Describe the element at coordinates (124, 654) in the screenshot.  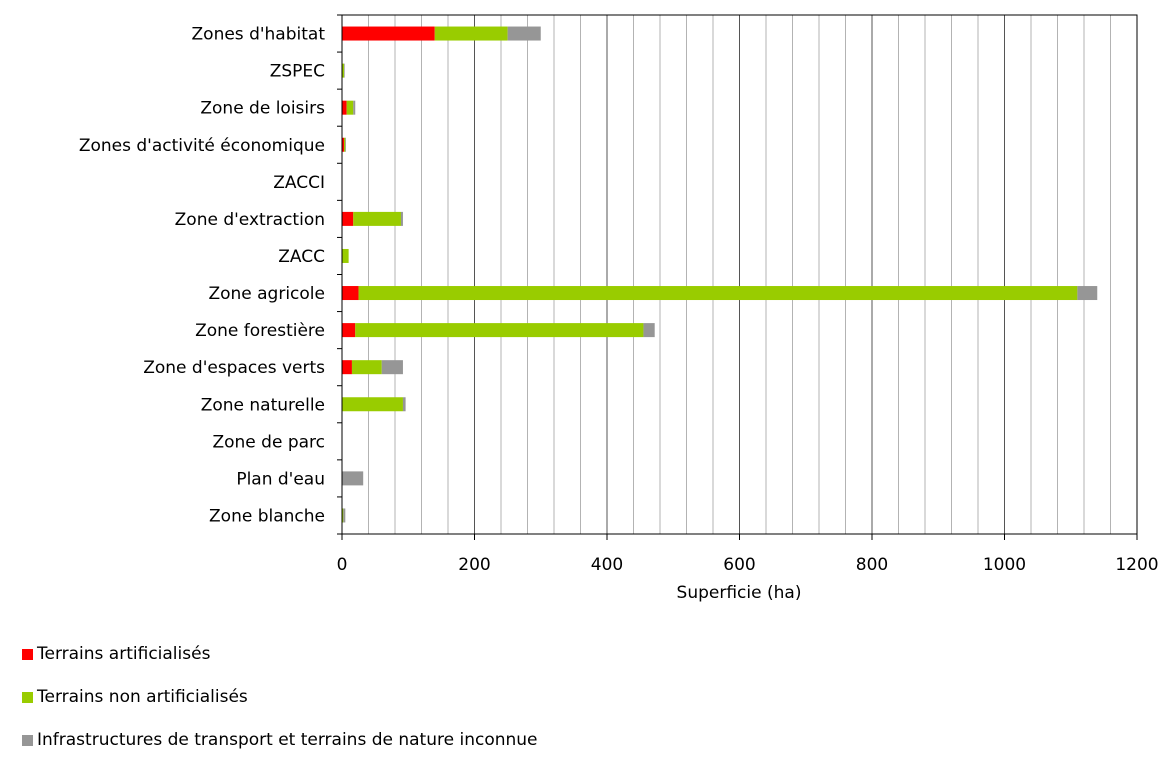
I see `legend-label: Terrains artificialisés` at that location.